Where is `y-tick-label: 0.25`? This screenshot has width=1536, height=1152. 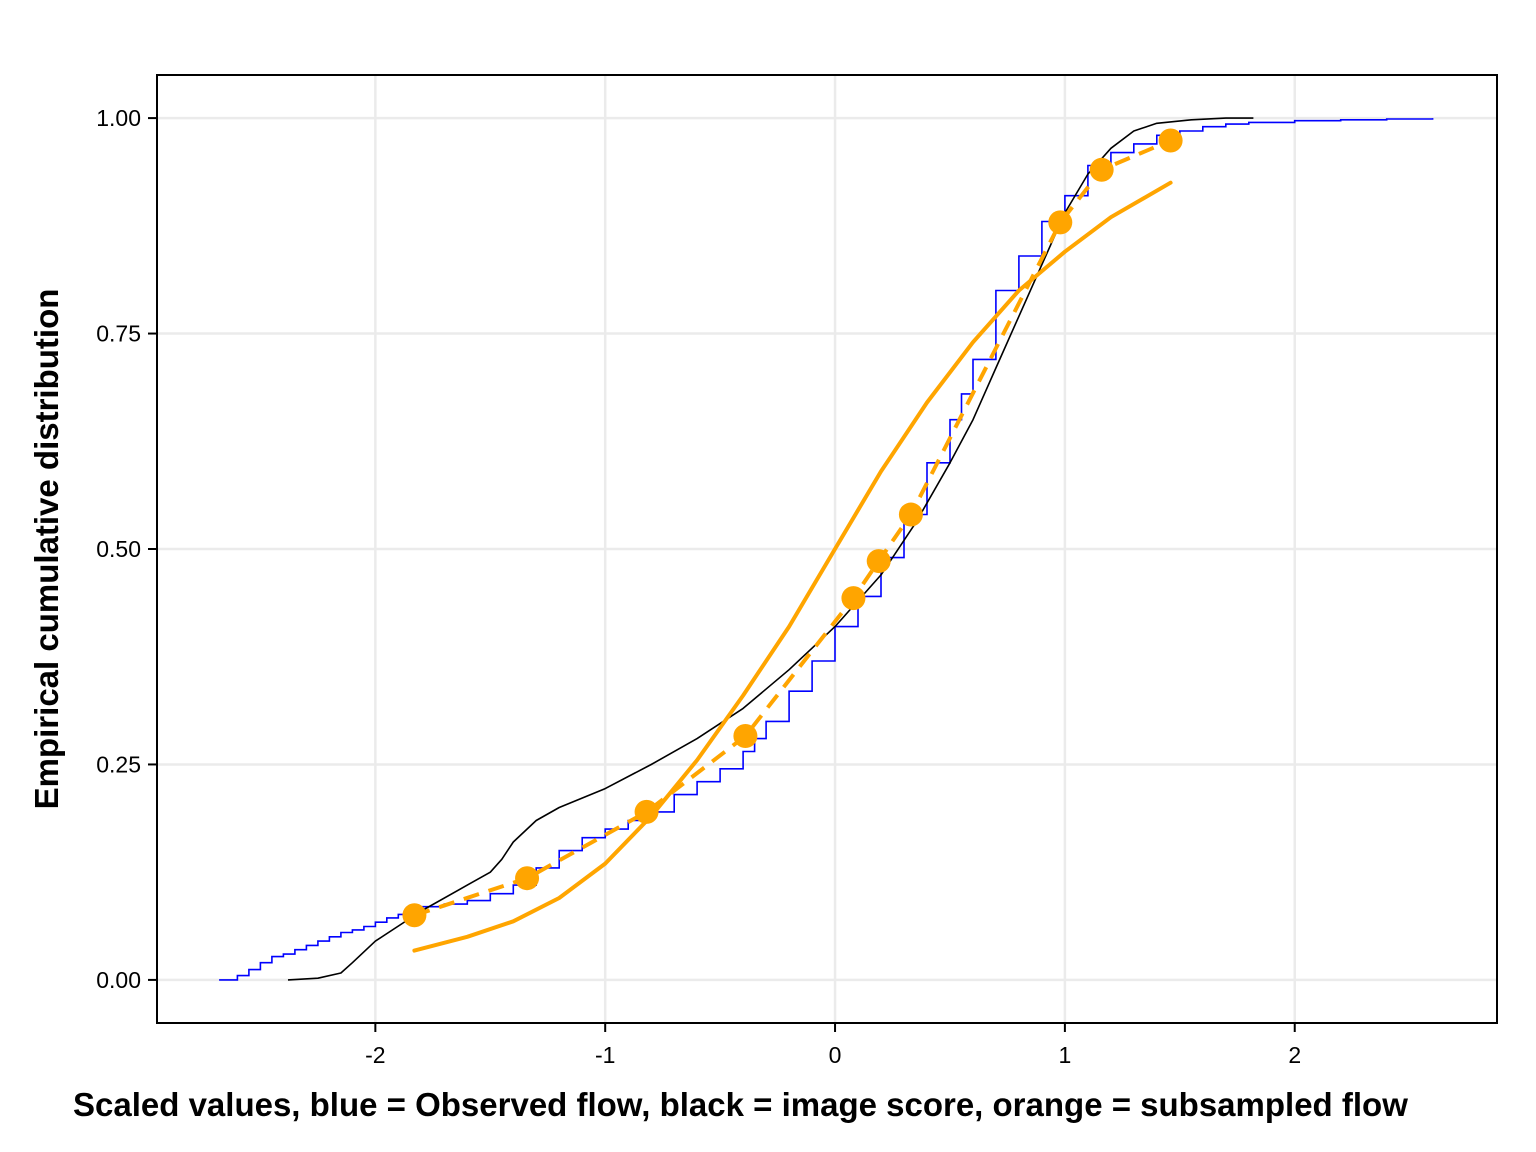 y-tick-label: 0.25 is located at coordinates (118, 764).